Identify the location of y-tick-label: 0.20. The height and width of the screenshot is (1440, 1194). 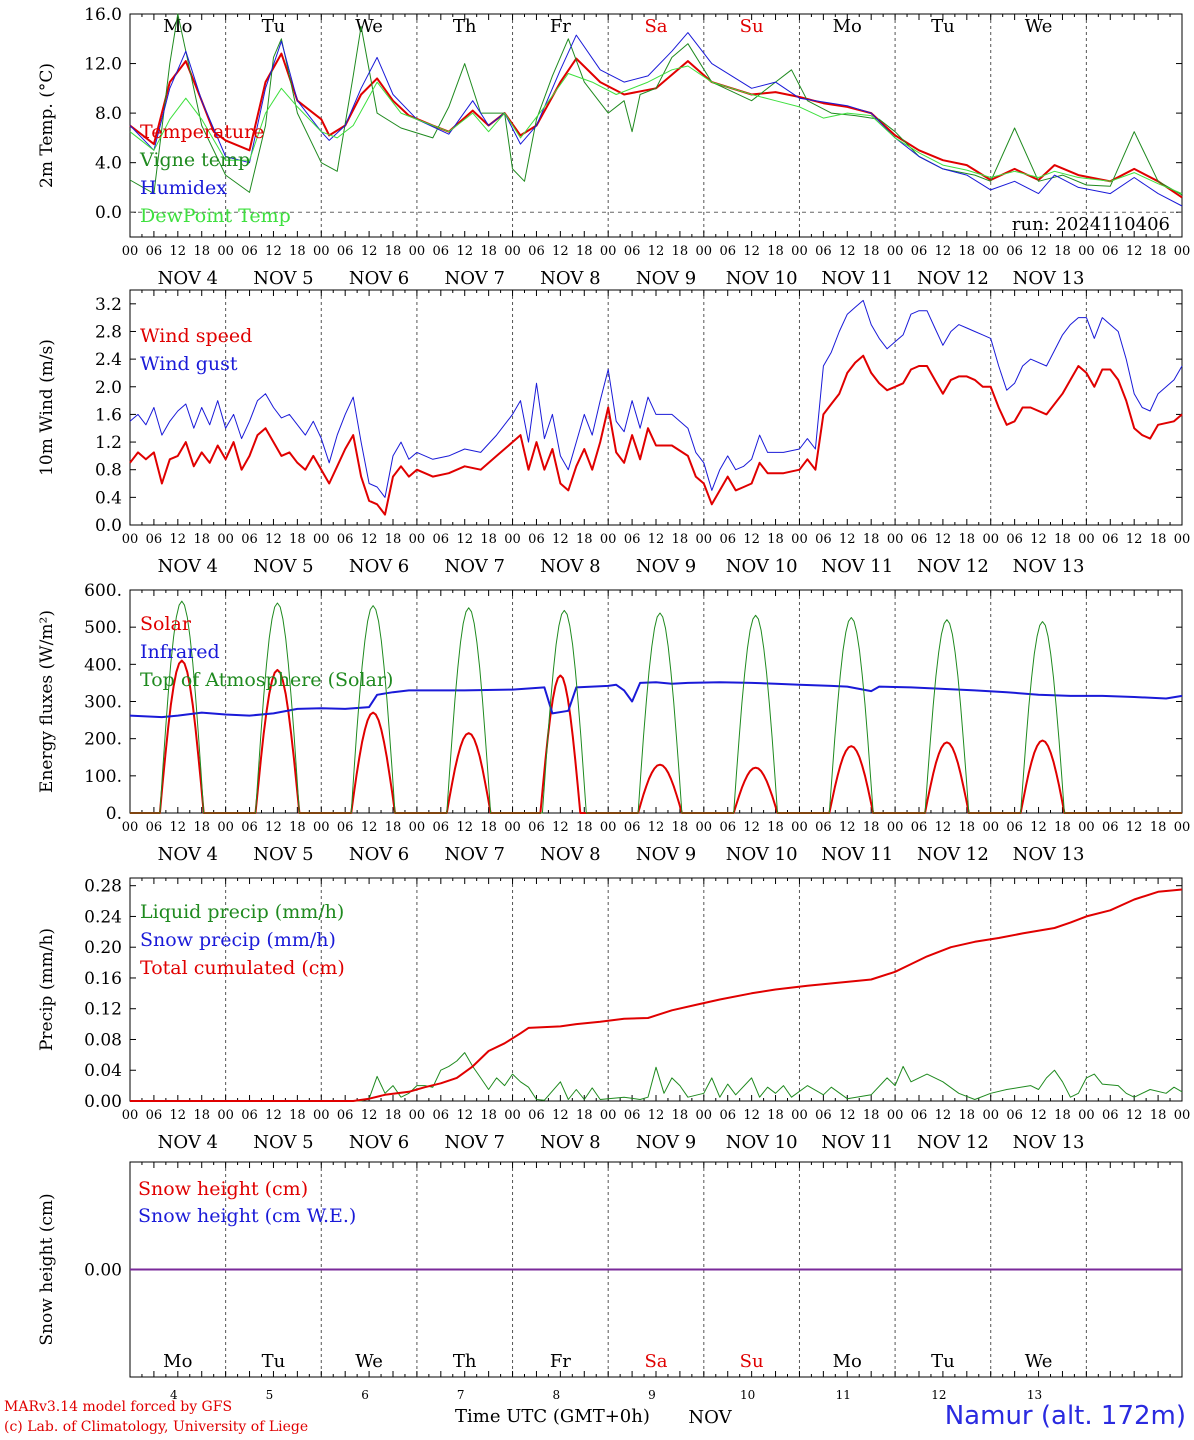
(103, 948).